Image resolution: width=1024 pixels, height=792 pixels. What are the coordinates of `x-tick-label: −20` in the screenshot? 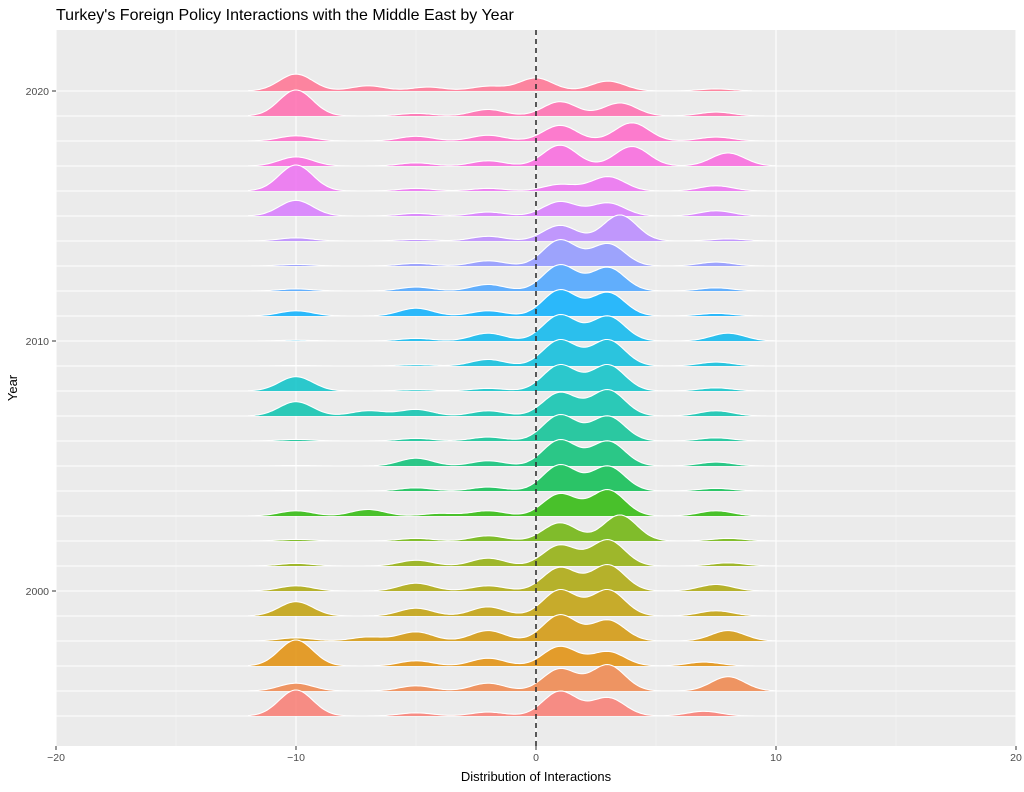 It's located at (56, 758).